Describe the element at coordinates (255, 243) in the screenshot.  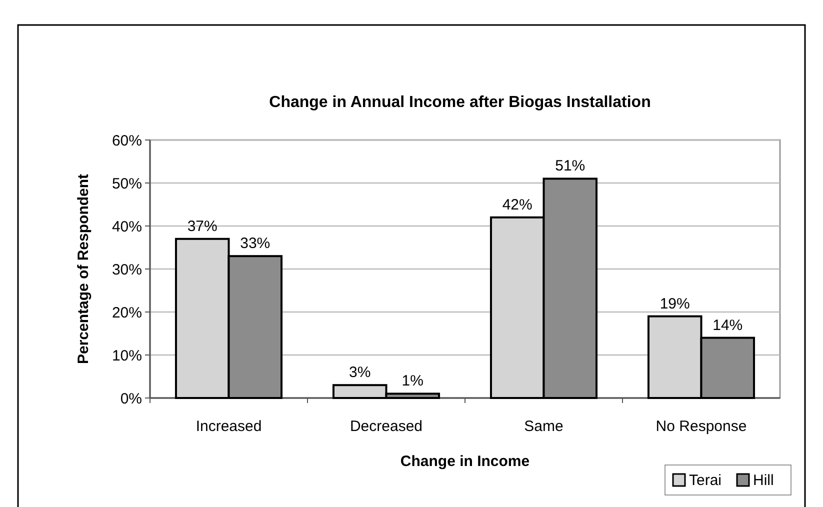
I see `data-label: 33%` at that location.